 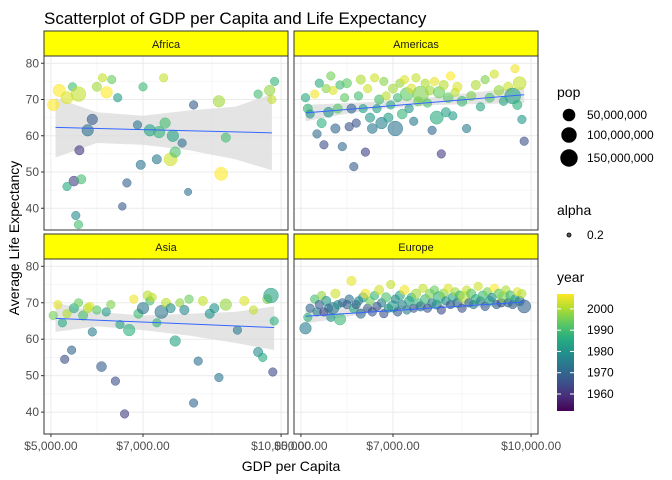 I want to click on y-tick-label: 70, so click(x=33, y=303).